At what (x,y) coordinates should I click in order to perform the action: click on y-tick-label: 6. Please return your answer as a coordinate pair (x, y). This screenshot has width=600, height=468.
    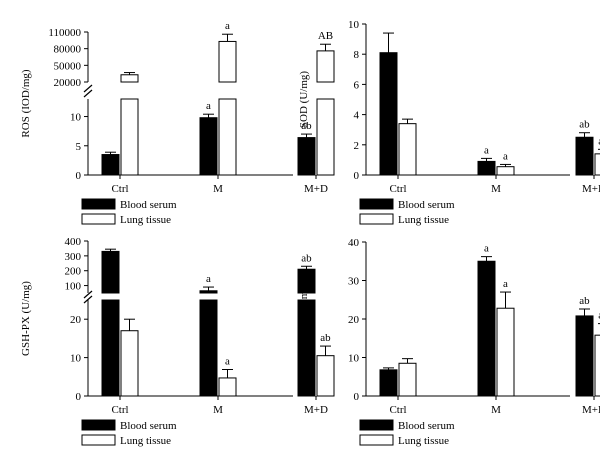
    Looking at the image, I should click on (357, 85).